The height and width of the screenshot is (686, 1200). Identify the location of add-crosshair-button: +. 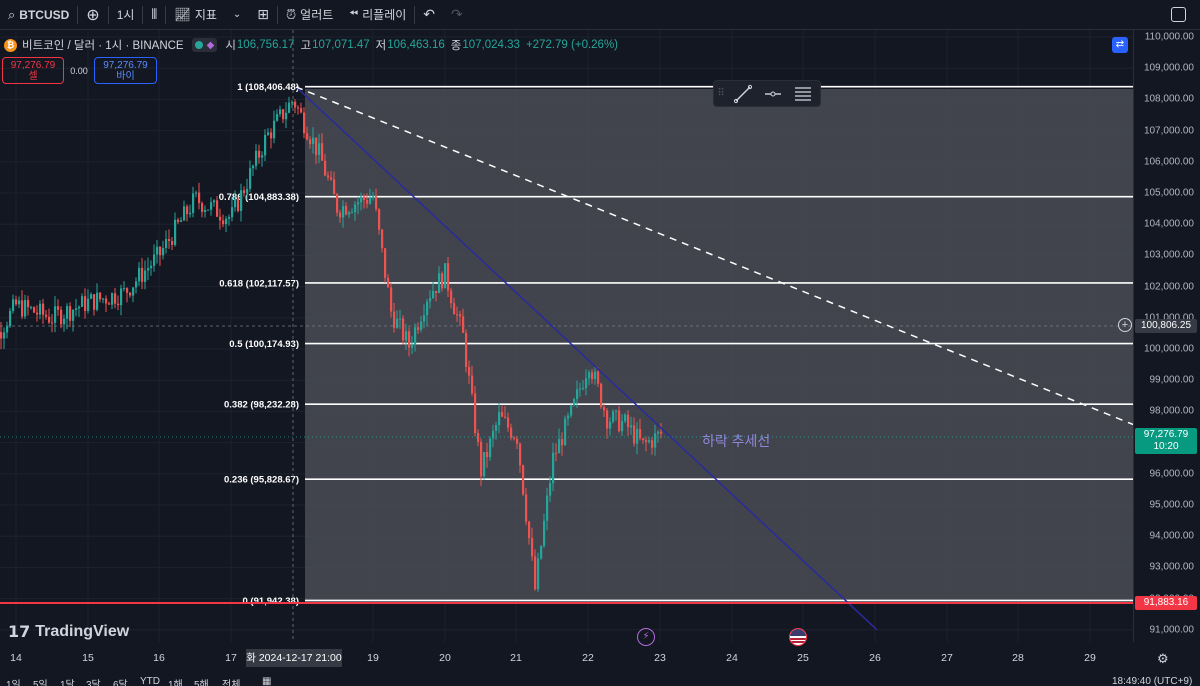
(1125, 325).